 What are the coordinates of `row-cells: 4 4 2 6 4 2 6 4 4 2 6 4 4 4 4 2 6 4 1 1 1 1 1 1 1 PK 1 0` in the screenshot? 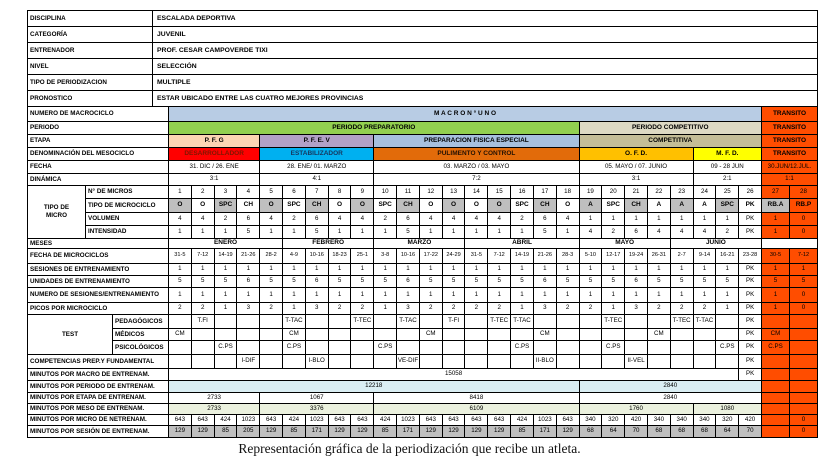 It's located at (493, 219).